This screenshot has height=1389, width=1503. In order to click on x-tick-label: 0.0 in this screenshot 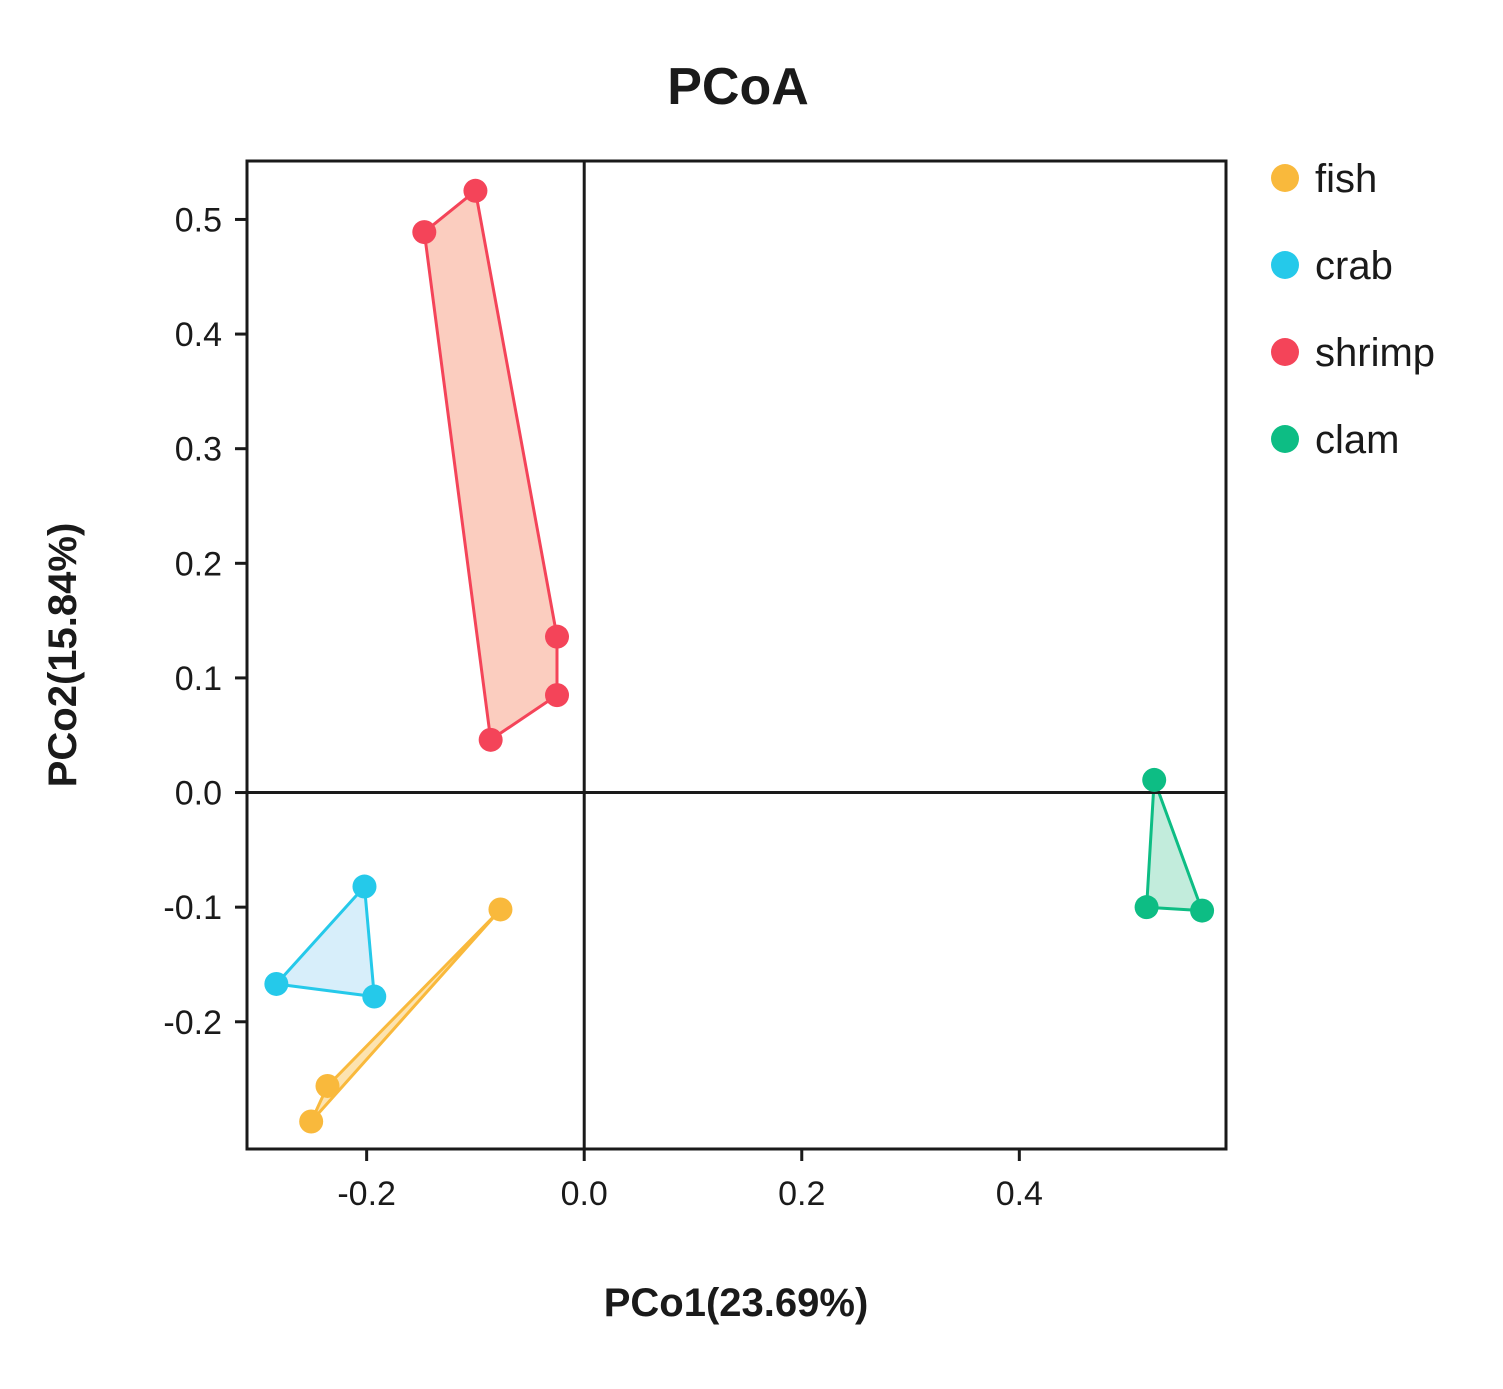, I will do `click(584, 1194)`.